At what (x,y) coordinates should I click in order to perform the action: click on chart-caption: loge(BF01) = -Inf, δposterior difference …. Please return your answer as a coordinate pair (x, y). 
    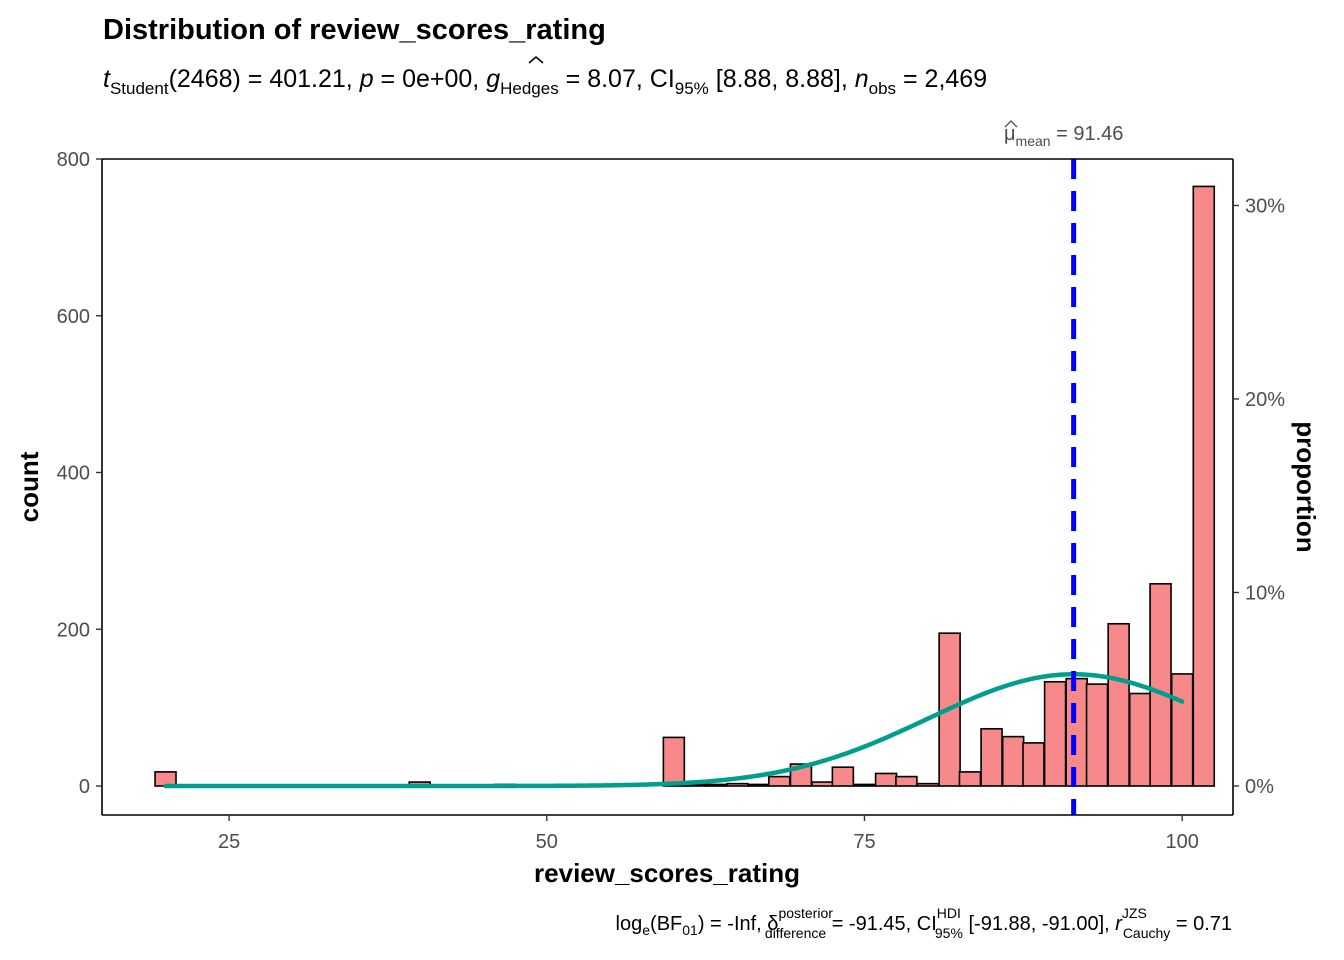
    Looking at the image, I should click on (924, 923).